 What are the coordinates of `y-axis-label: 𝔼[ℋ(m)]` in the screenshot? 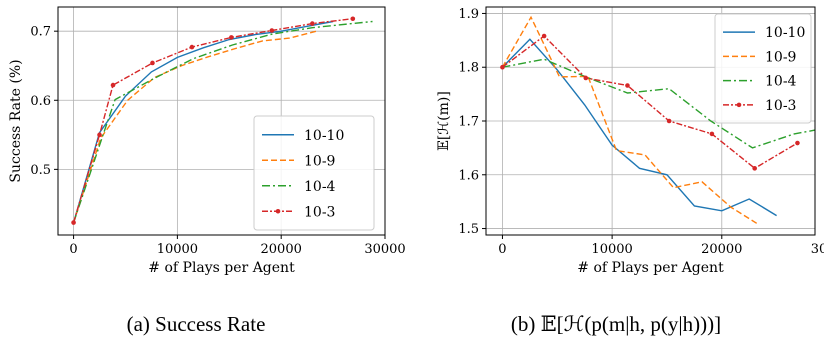 It's located at (444, 121).